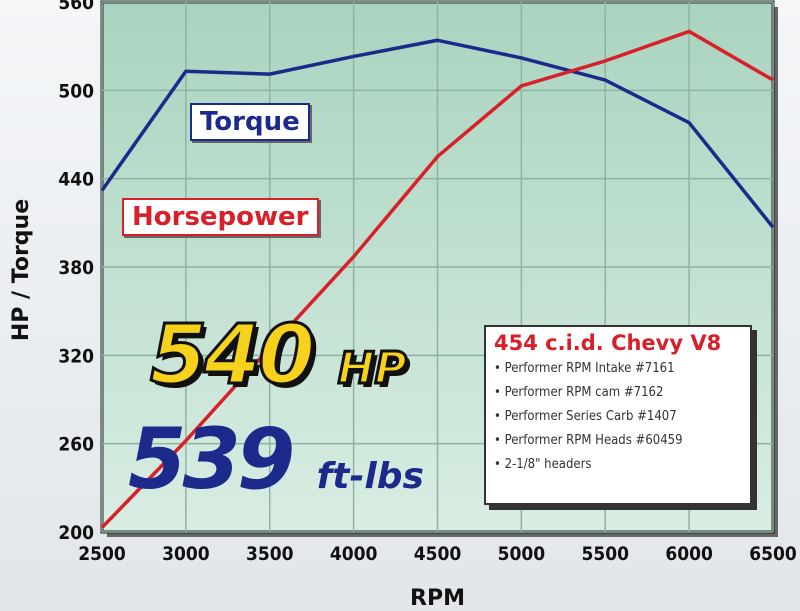 Image resolution: width=800 pixels, height=611 pixels. I want to click on hp-unit: HP, so click(372, 369).